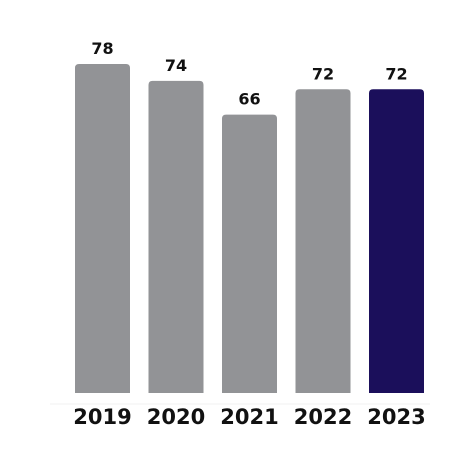 The height and width of the screenshot is (450, 450). What do you see at coordinates (176, 65) in the screenshot?
I see `bar-value-label-2020: 74` at bounding box center [176, 65].